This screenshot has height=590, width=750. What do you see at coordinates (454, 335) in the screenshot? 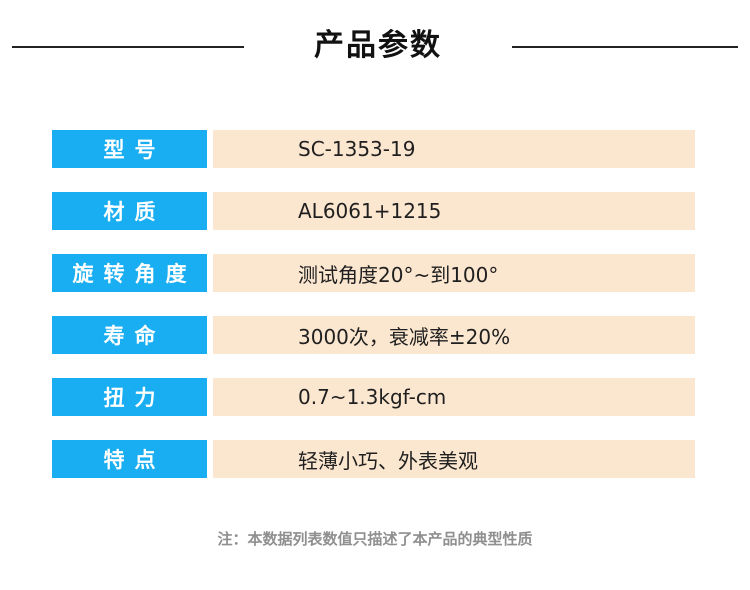
I see `spec-value: 3000次，衰减率±20%` at bounding box center [454, 335].